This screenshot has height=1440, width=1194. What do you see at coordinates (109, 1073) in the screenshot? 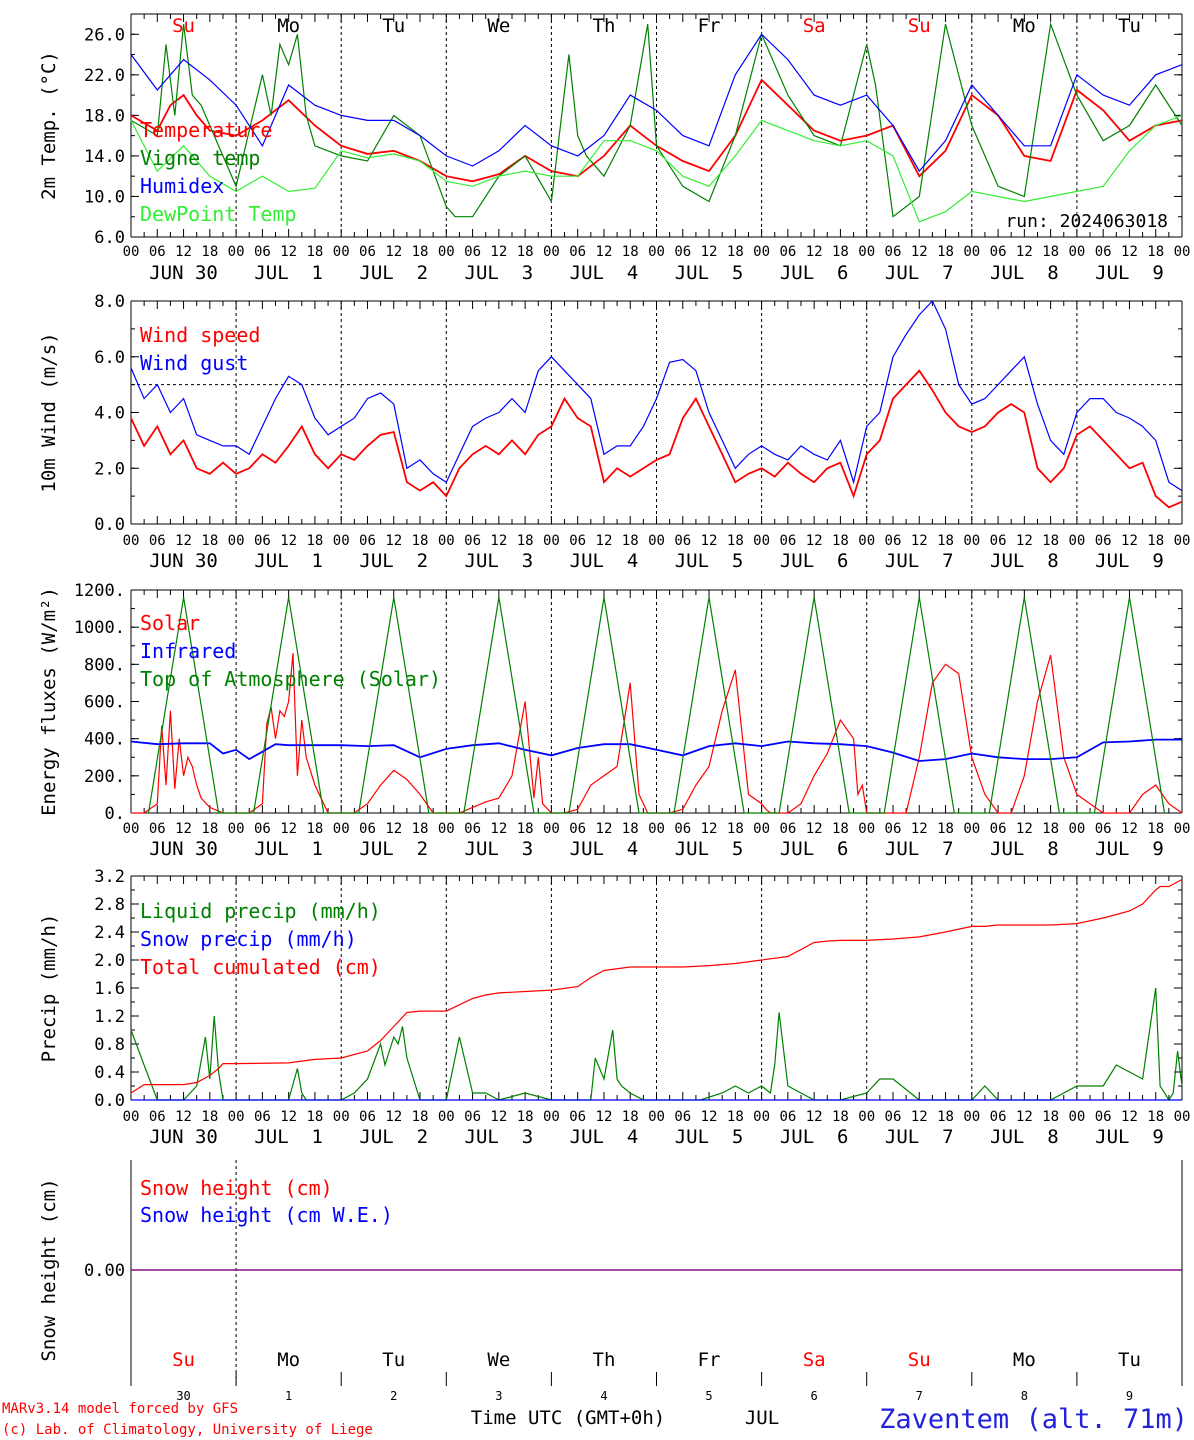
I see `y-tick-label: 0.4` at bounding box center [109, 1073].